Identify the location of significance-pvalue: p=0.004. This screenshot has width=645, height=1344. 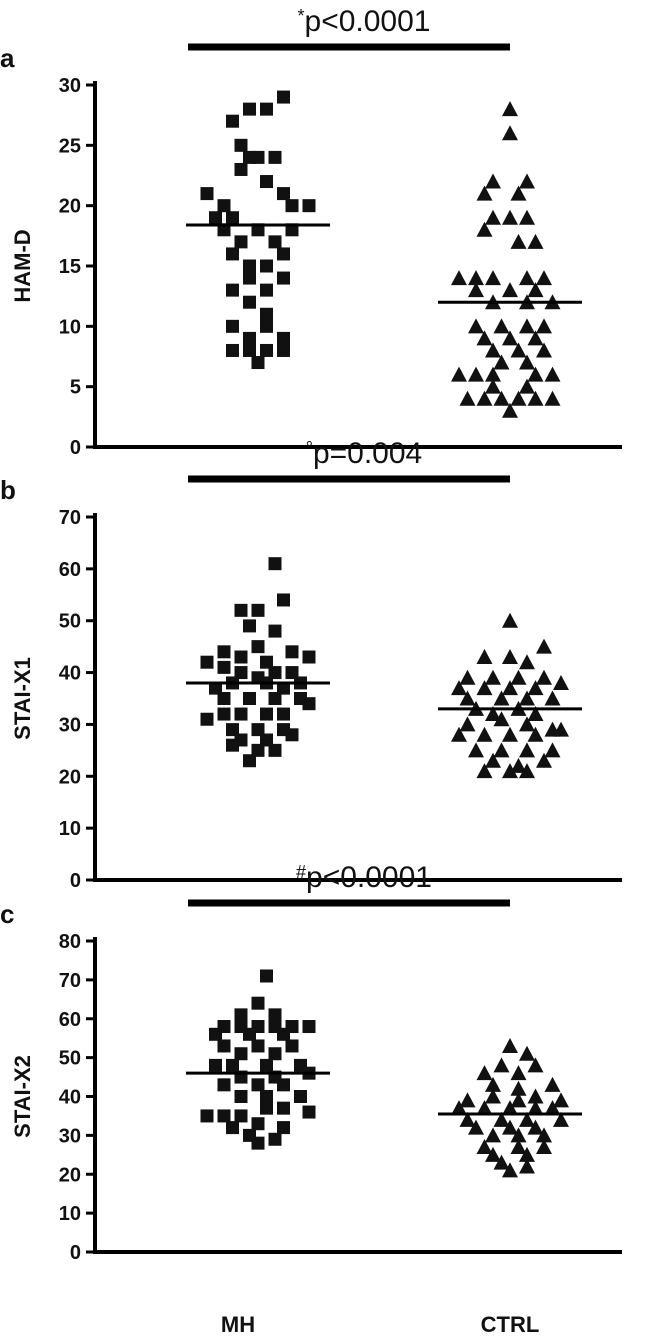
(367, 453).